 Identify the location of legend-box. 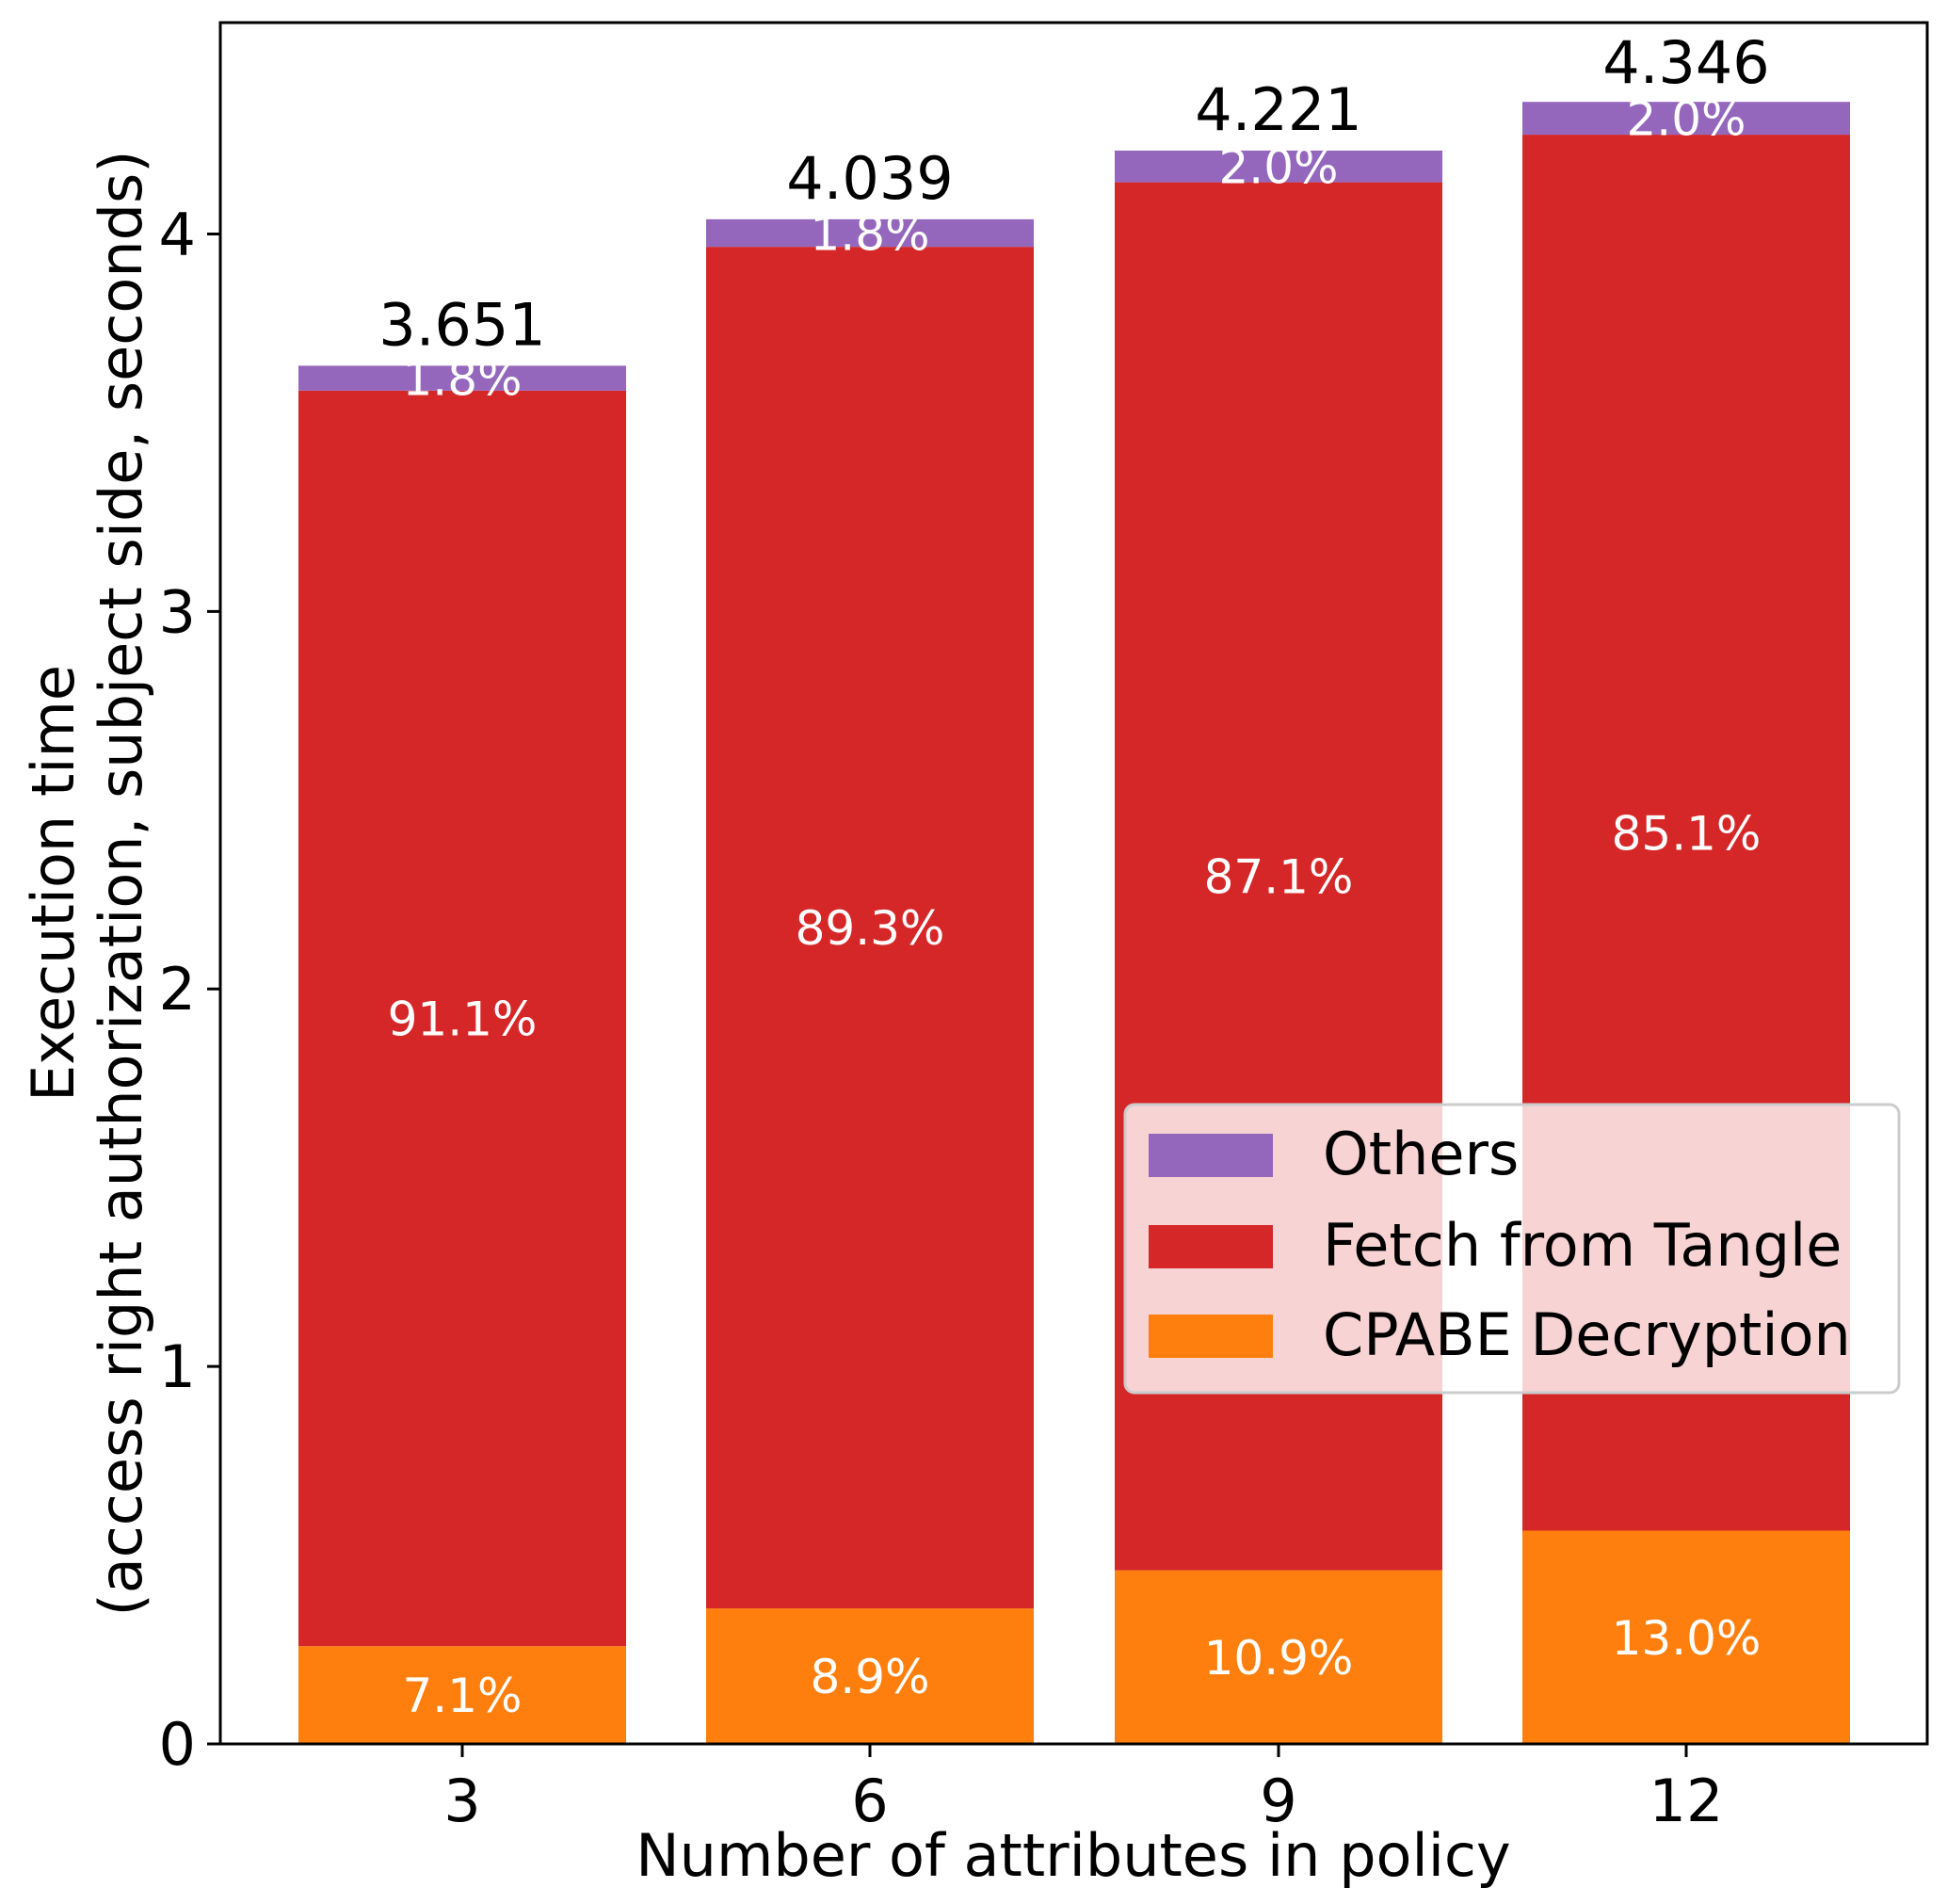
(1512, 1249).